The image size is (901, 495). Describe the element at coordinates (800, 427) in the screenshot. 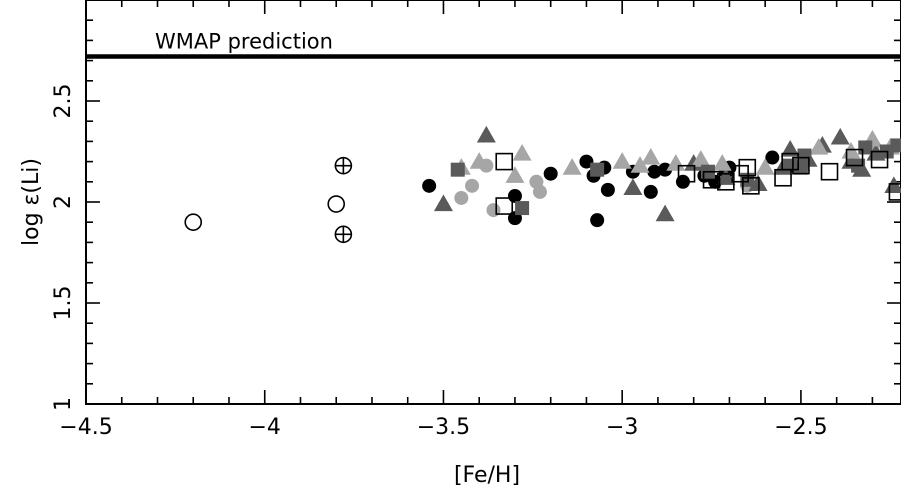

I see `x-tick-label: −2.5` at that location.